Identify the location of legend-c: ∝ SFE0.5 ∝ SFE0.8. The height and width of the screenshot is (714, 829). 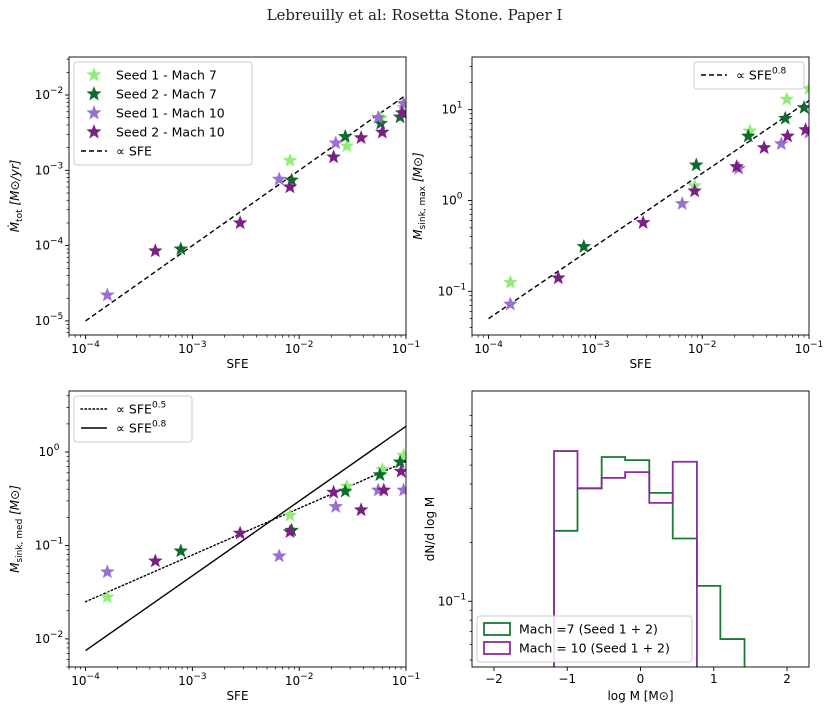
(133, 419).